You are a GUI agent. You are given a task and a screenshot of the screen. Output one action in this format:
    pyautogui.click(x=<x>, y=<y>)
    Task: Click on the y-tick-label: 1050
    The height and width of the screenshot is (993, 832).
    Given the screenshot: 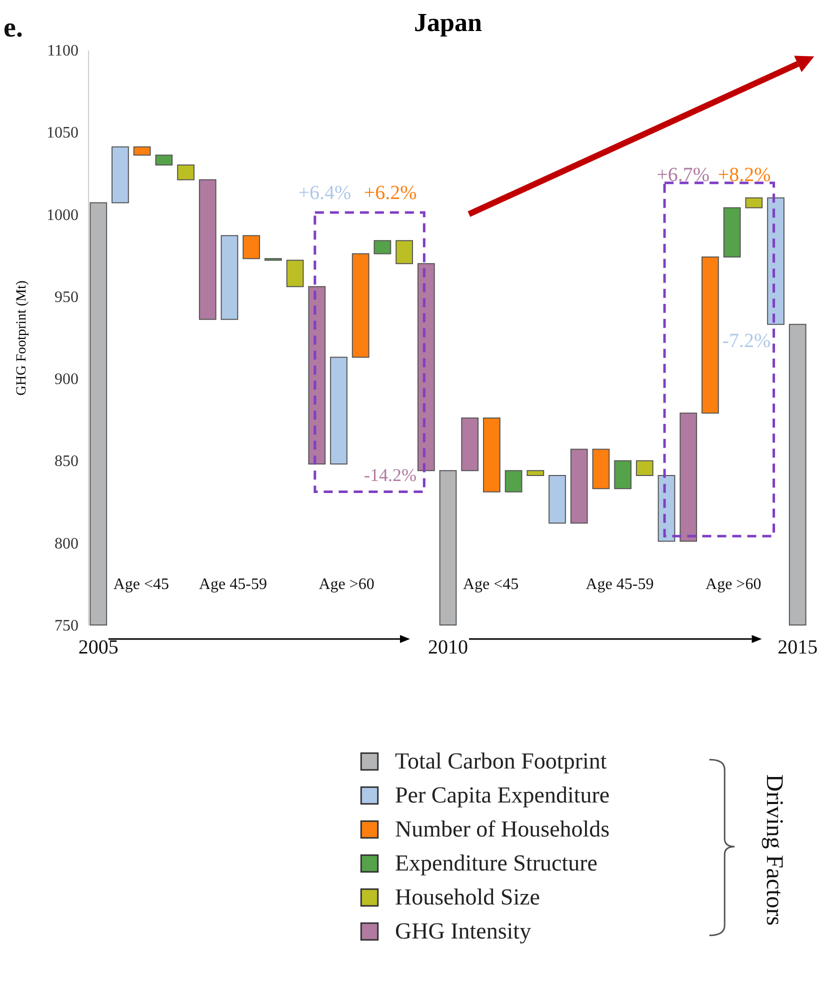 What is the action you would take?
    pyautogui.click(x=62, y=133)
    